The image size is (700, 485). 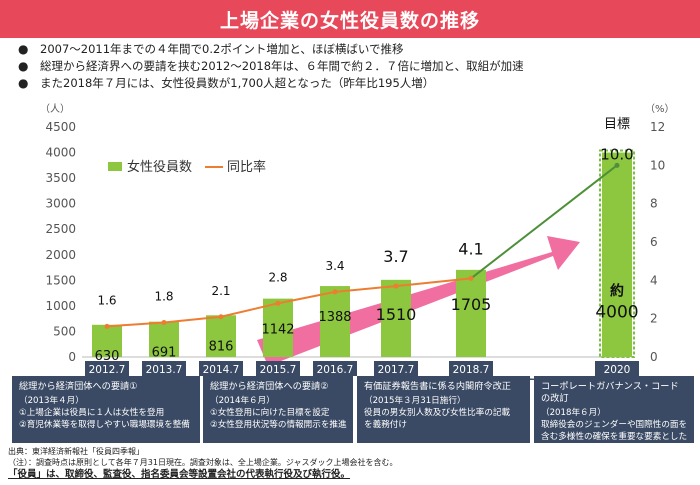 I want to click on ratio-target-line, so click(x=544, y=222).